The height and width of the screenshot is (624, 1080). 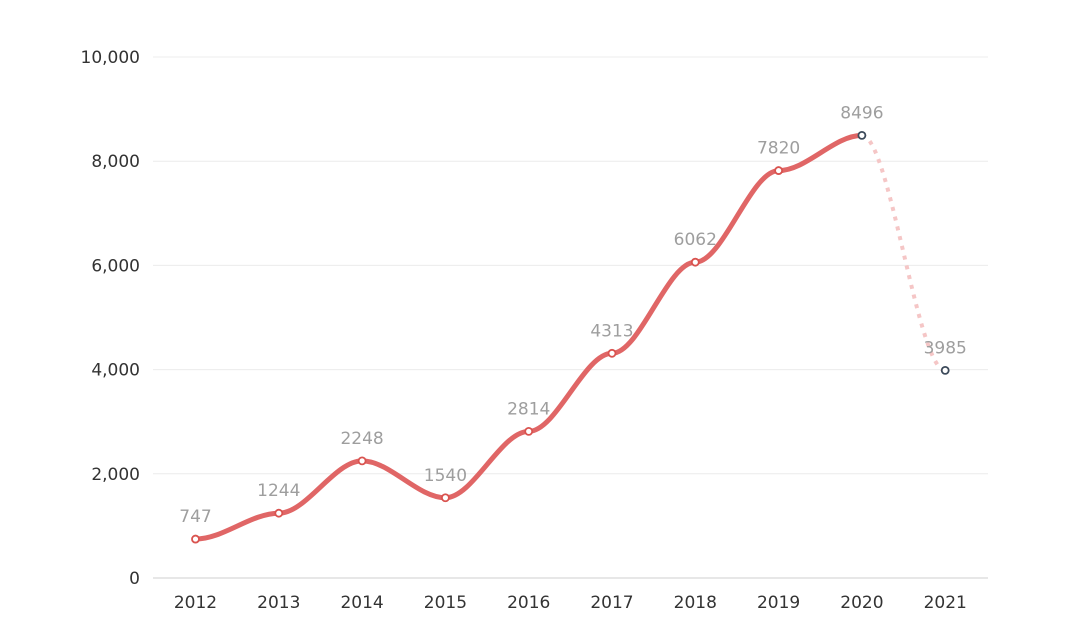 What do you see at coordinates (115, 266) in the screenshot?
I see `y-tick-label: 6,000` at bounding box center [115, 266].